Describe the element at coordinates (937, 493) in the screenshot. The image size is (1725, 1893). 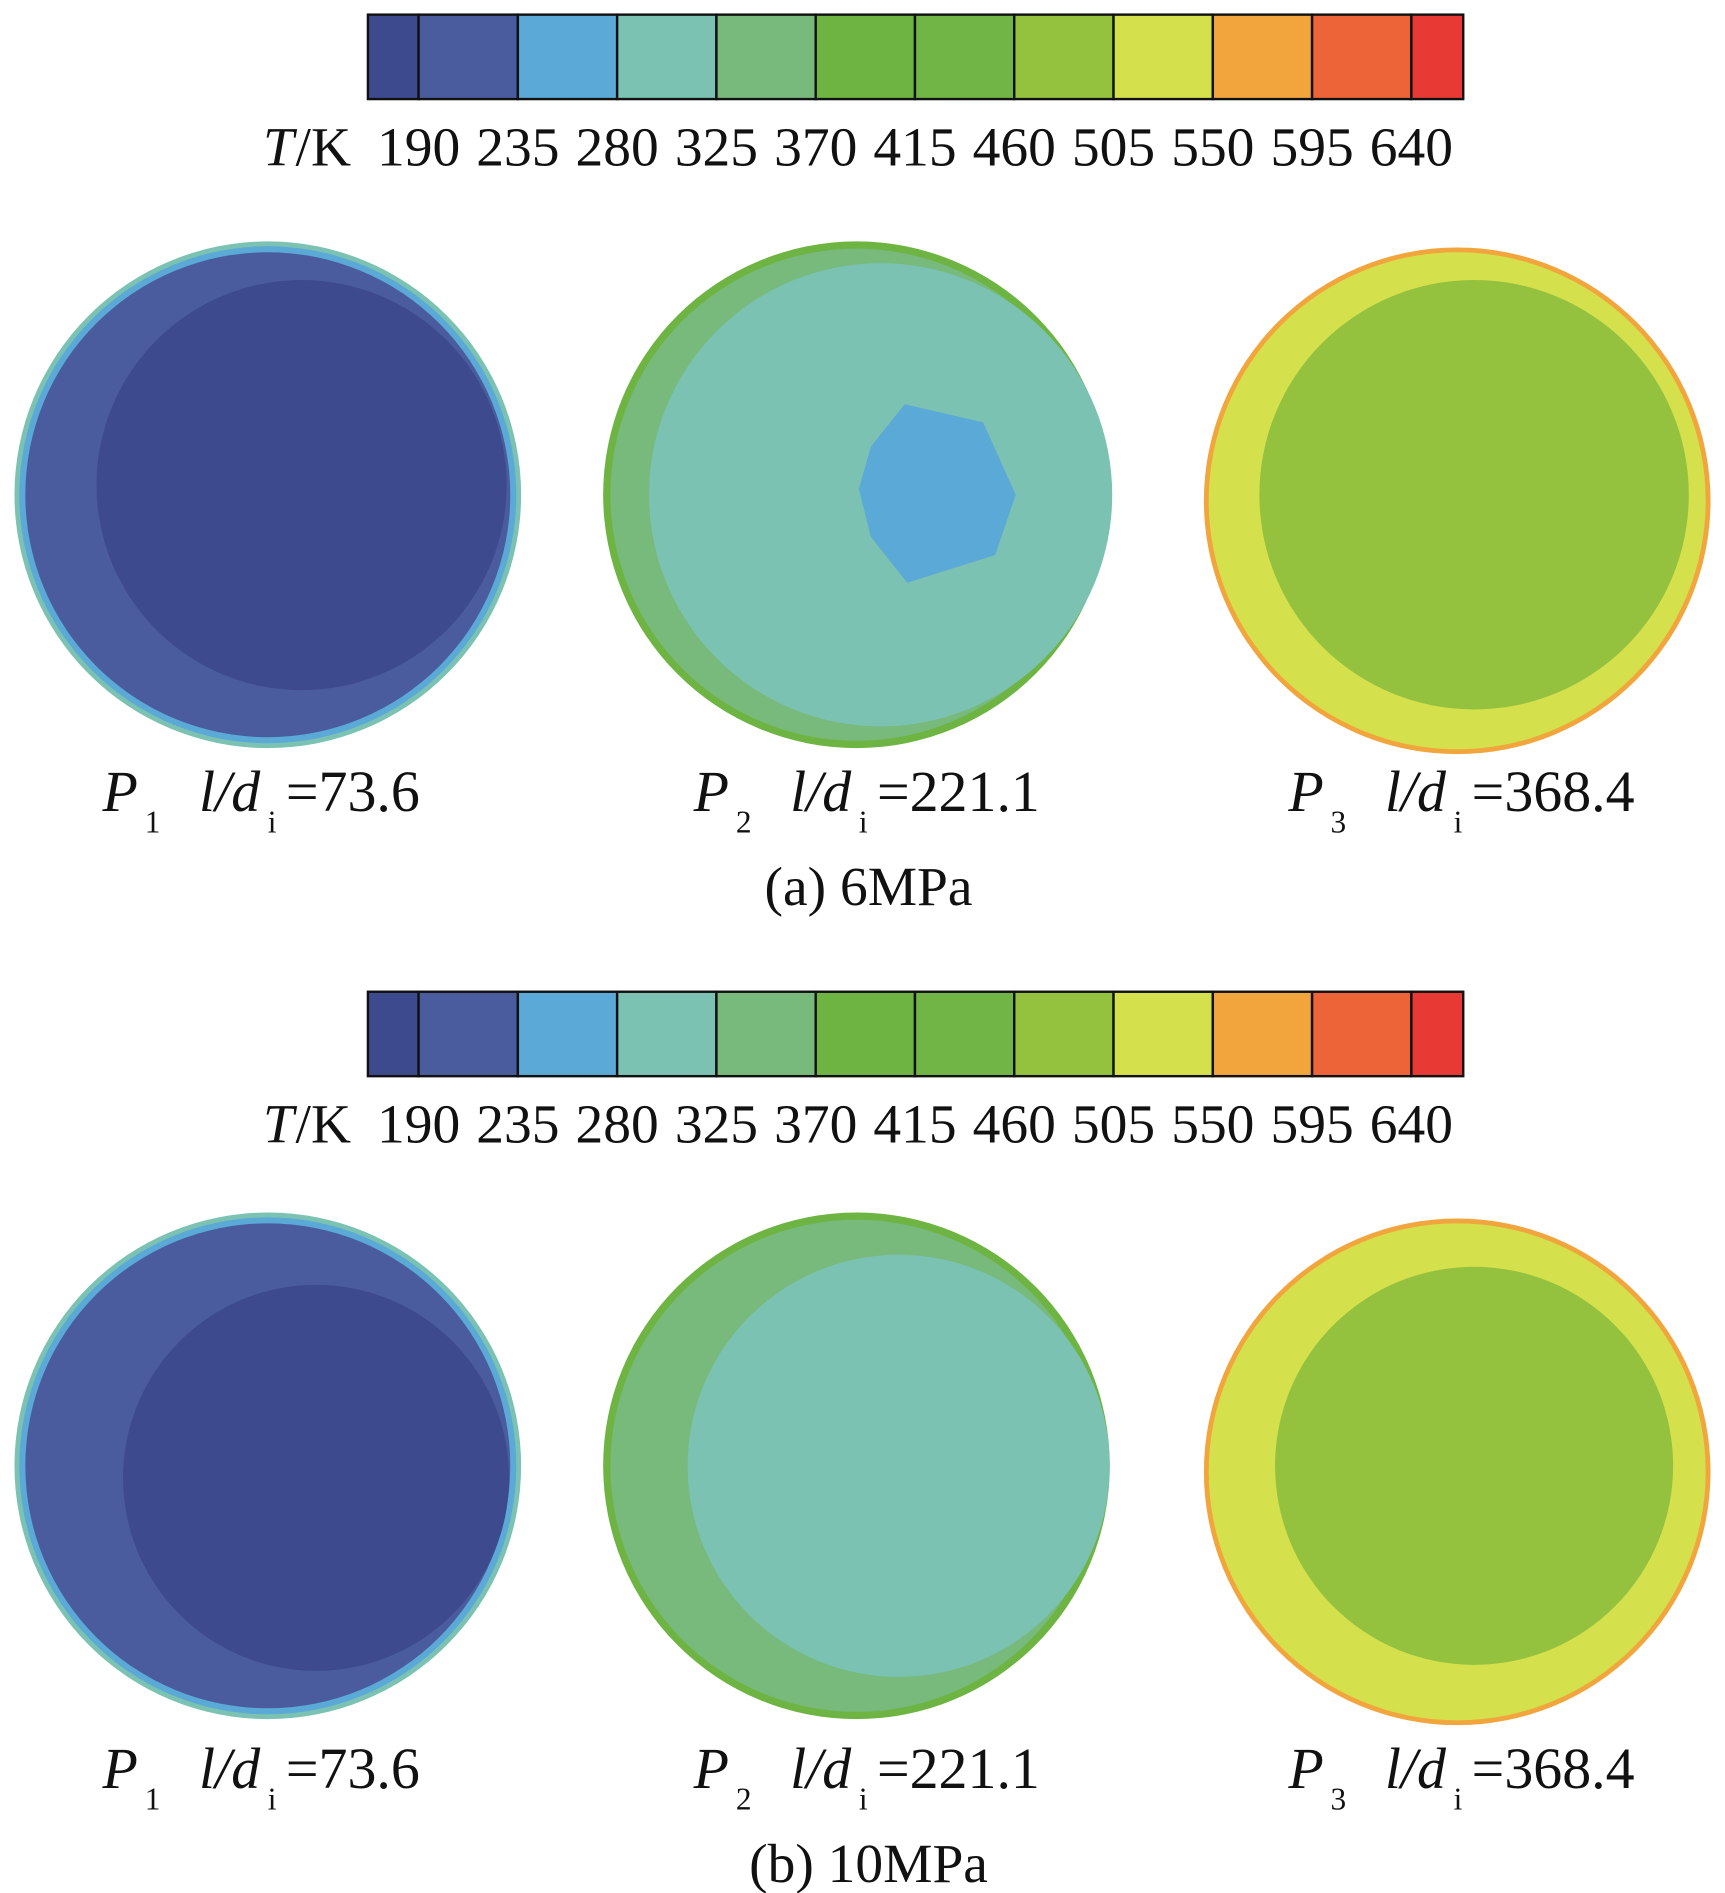
I see `cold-spot` at that location.